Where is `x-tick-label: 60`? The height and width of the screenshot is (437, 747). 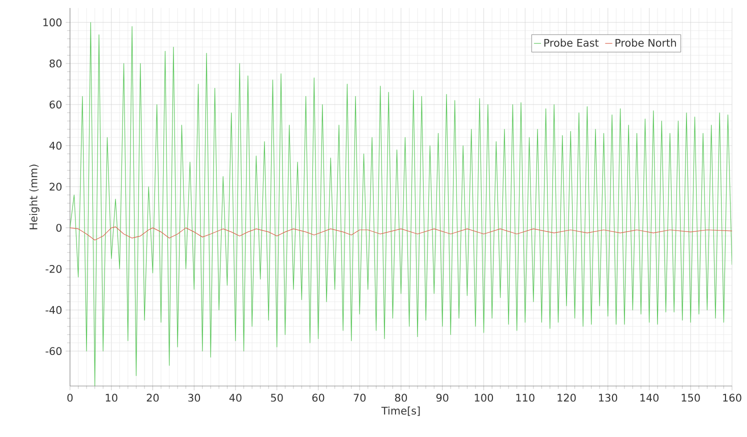 x-tick-label: 60 is located at coordinates (318, 398).